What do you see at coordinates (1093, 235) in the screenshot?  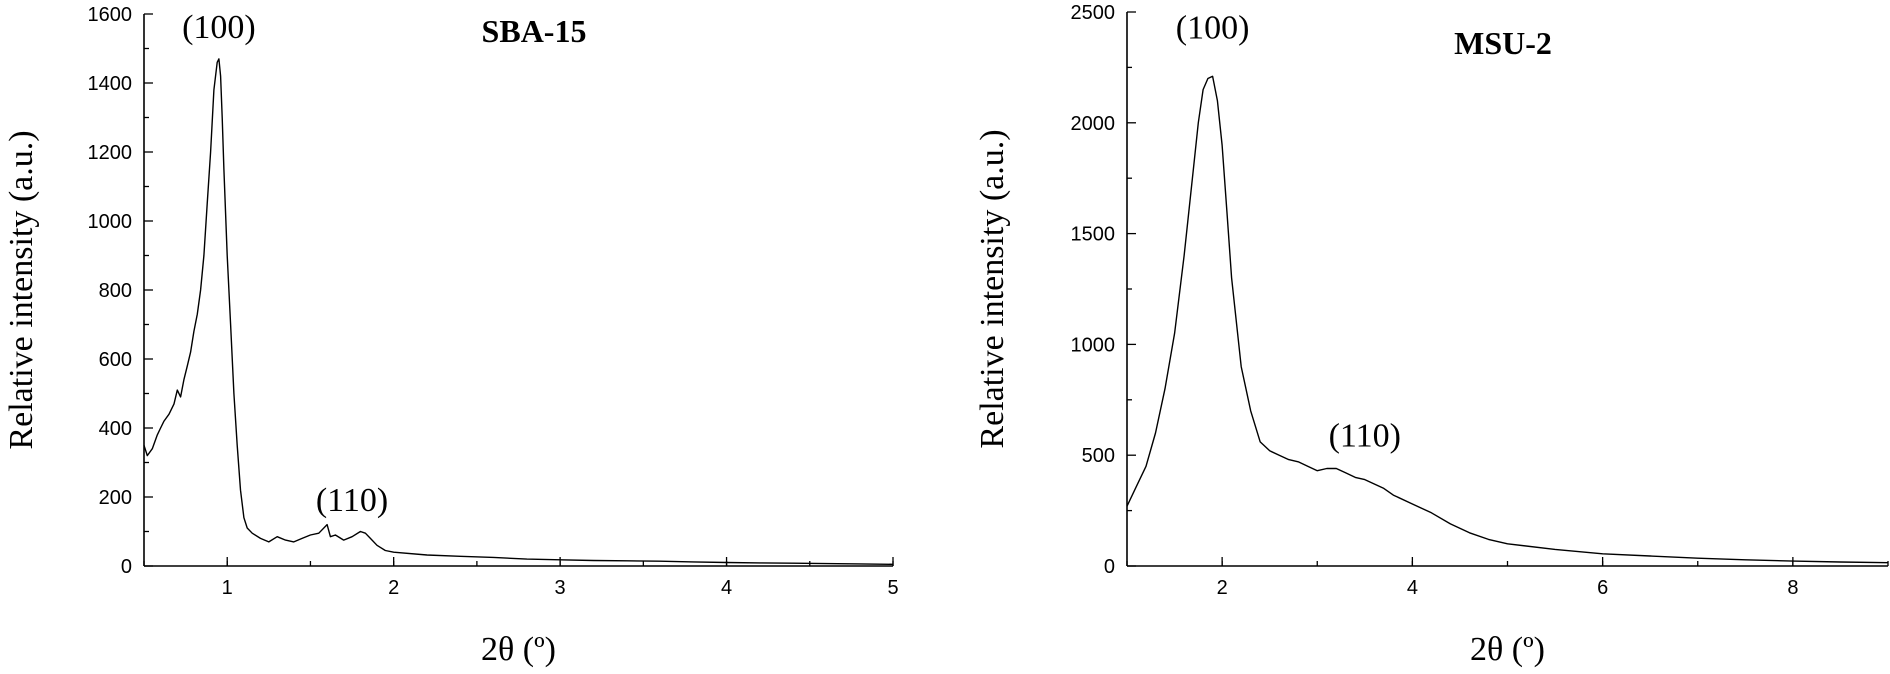 I see `y-tick-label: 1500` at bounding box center [1093, 235].